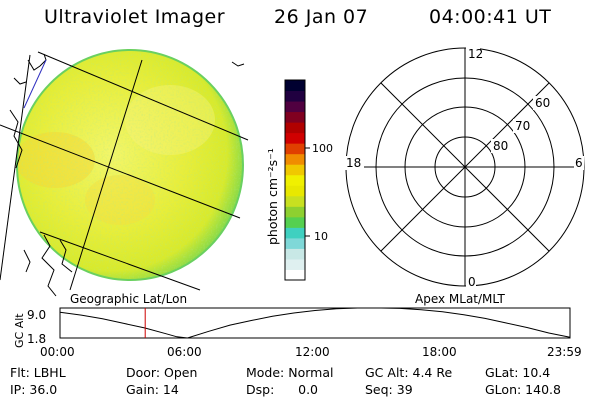 This screenshot has height=400, width=600. I want to click on gc-alt-ytick-max: 9.0, so click(36, 315).